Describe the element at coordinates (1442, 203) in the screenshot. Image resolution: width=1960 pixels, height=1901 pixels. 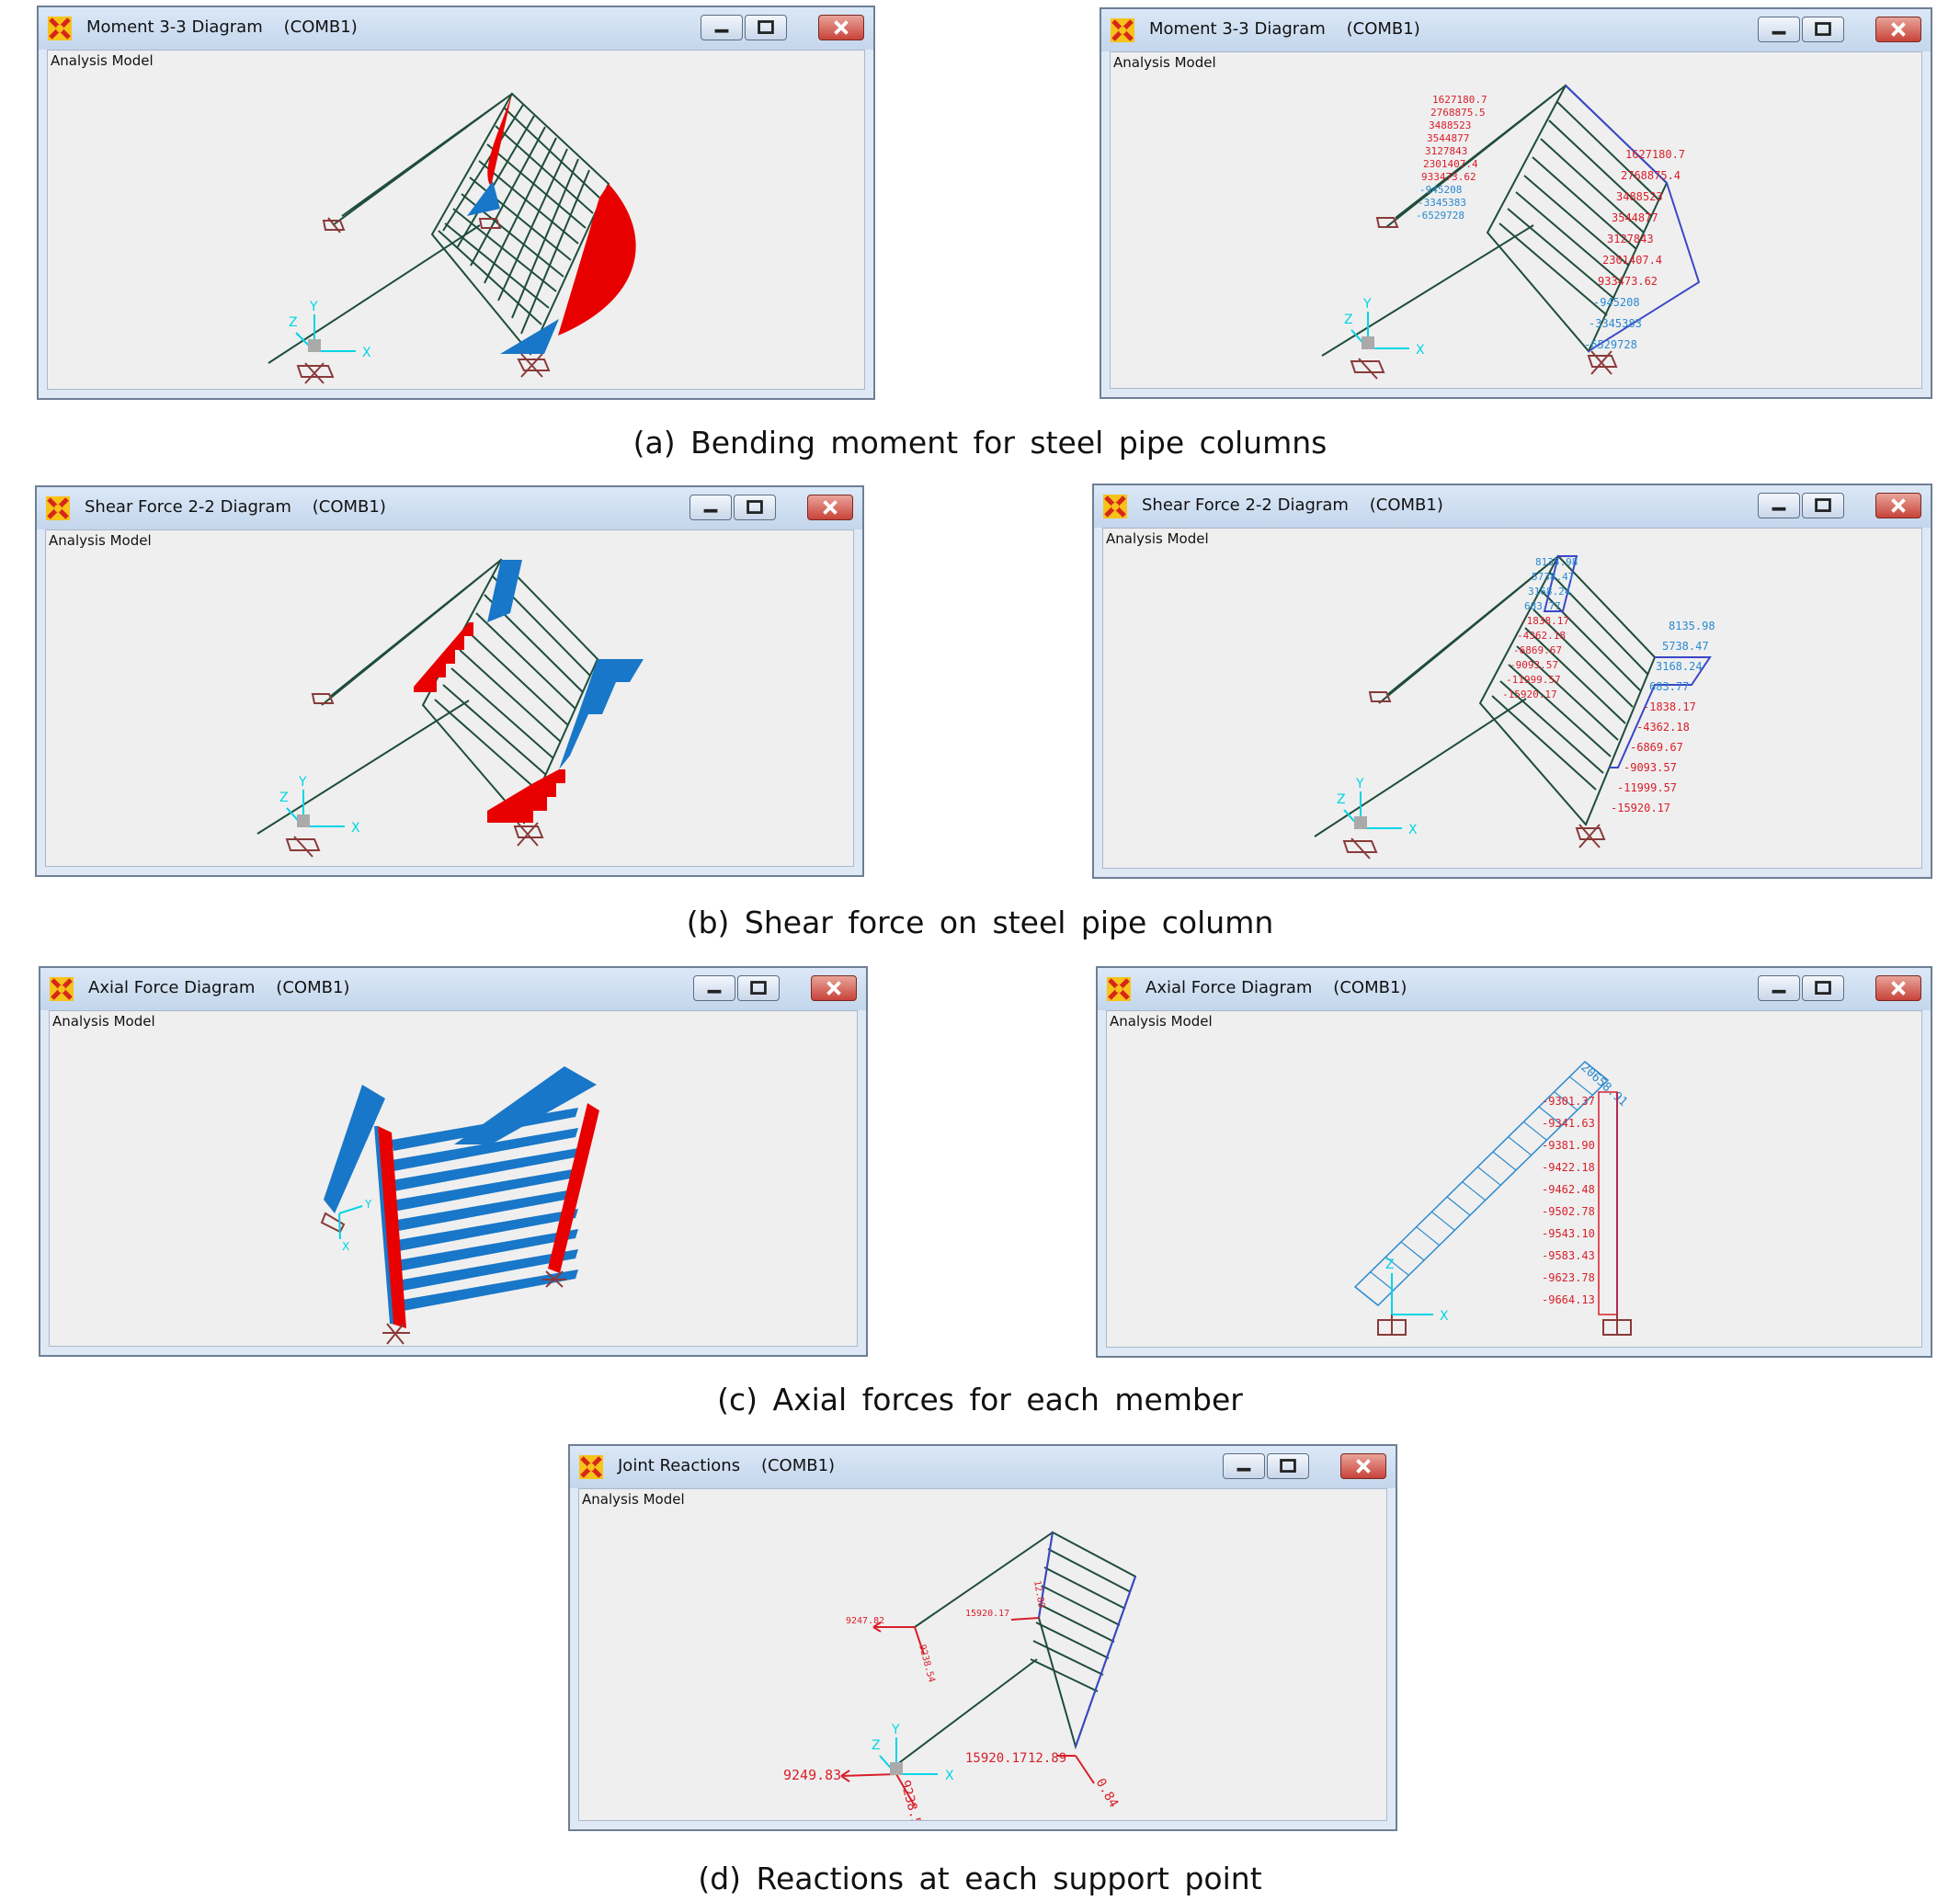
I see `value-label: -3345383` at that location.